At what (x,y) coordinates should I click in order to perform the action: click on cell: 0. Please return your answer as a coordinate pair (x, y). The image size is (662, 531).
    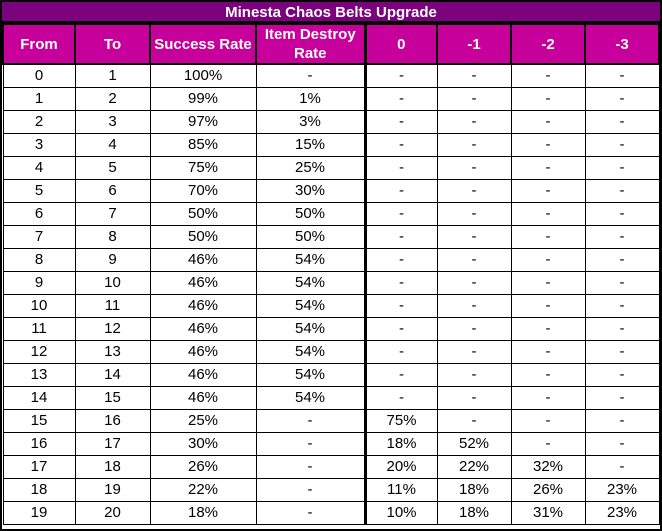
    Looking at the image, I should click on (39, 75).